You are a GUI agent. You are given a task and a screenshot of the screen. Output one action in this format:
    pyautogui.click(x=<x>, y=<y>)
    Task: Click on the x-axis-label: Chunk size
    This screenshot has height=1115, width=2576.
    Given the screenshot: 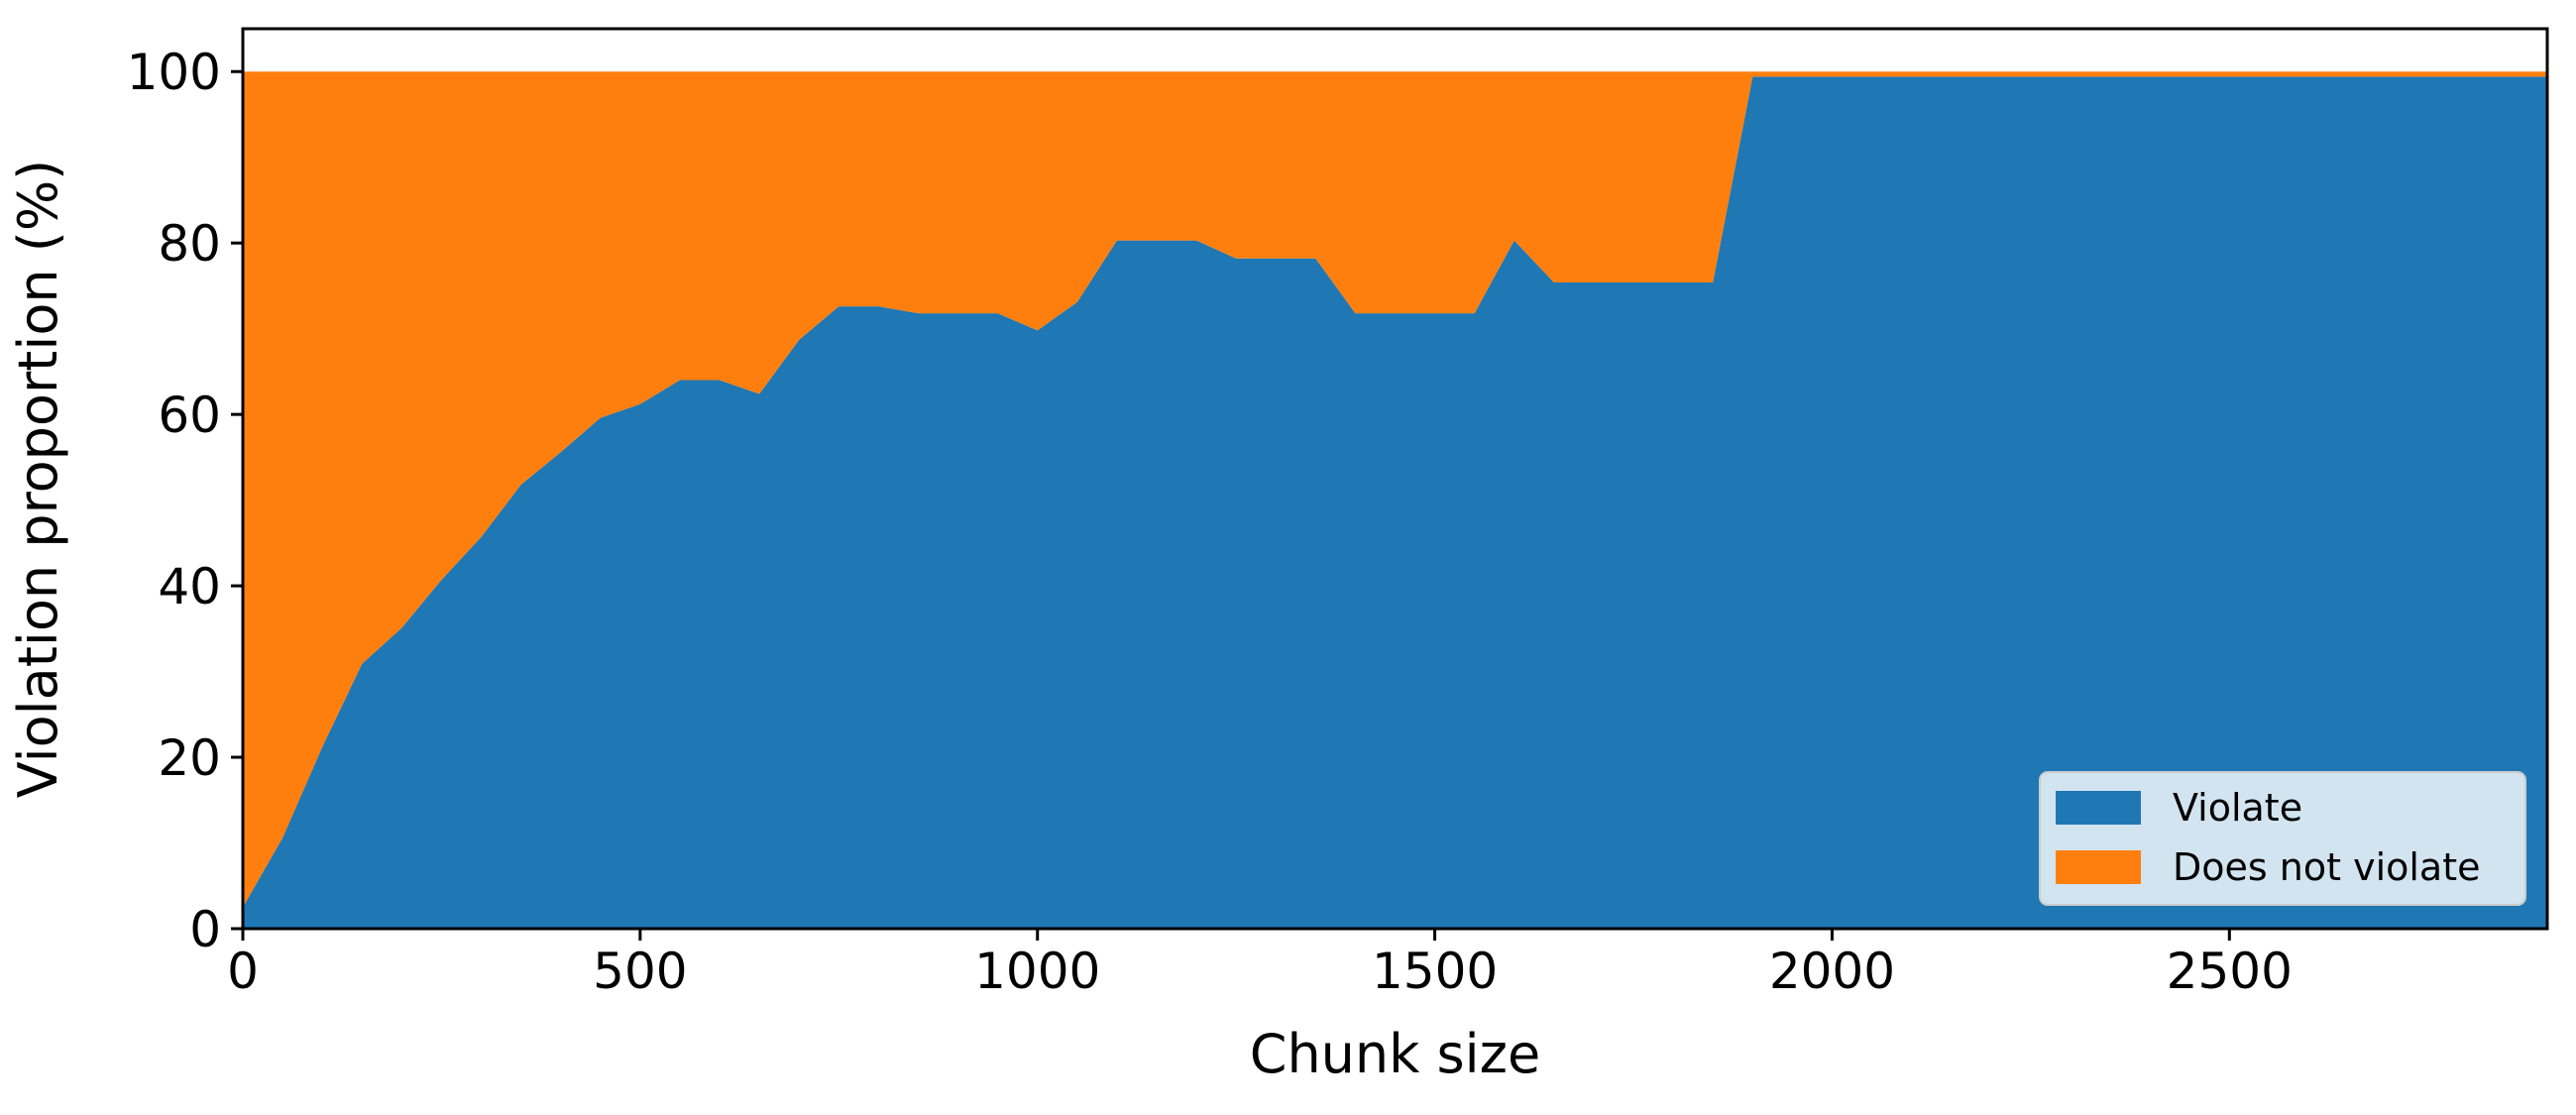 What is the action you would take?
    pyautogui.click(x=1395, y=1054)
    